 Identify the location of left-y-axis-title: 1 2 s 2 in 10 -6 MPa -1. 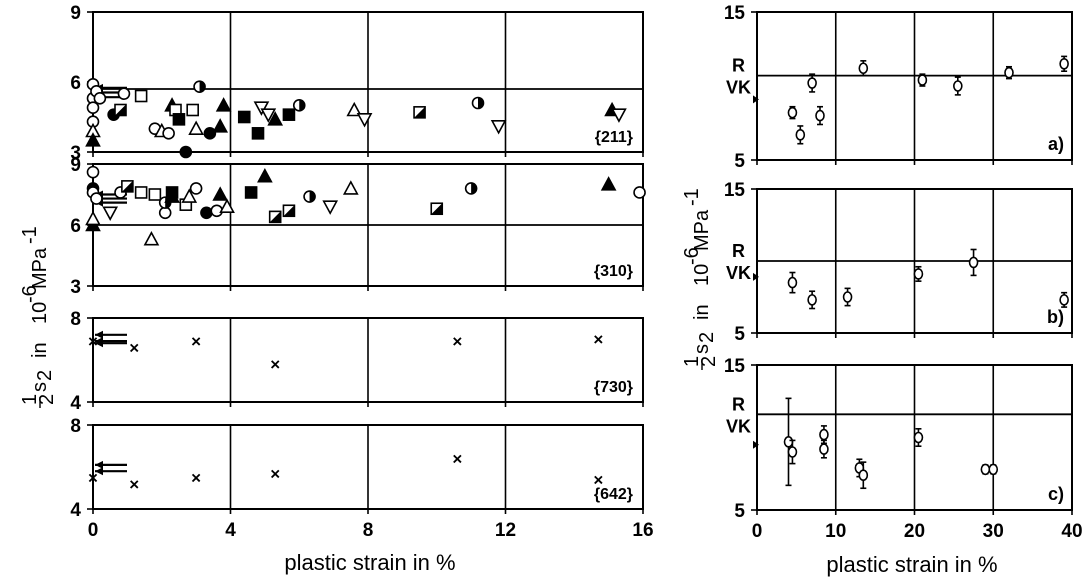
(38, 317).